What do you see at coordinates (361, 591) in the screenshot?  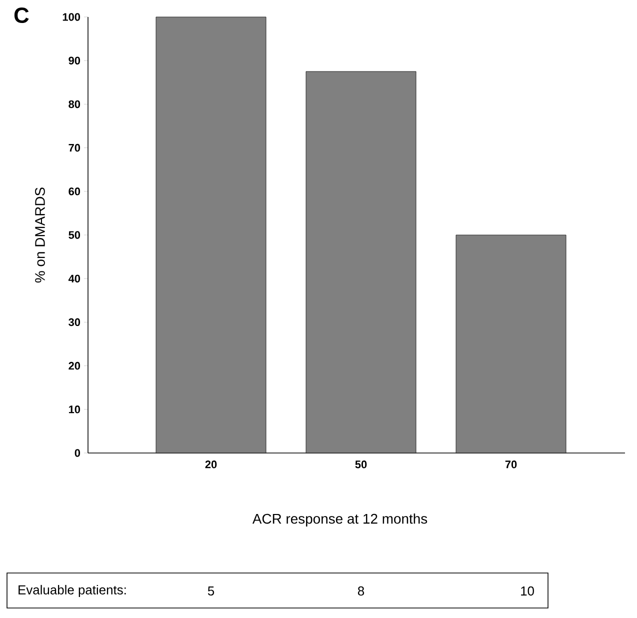 I see `text: 8` at bounding box center [361, 591].